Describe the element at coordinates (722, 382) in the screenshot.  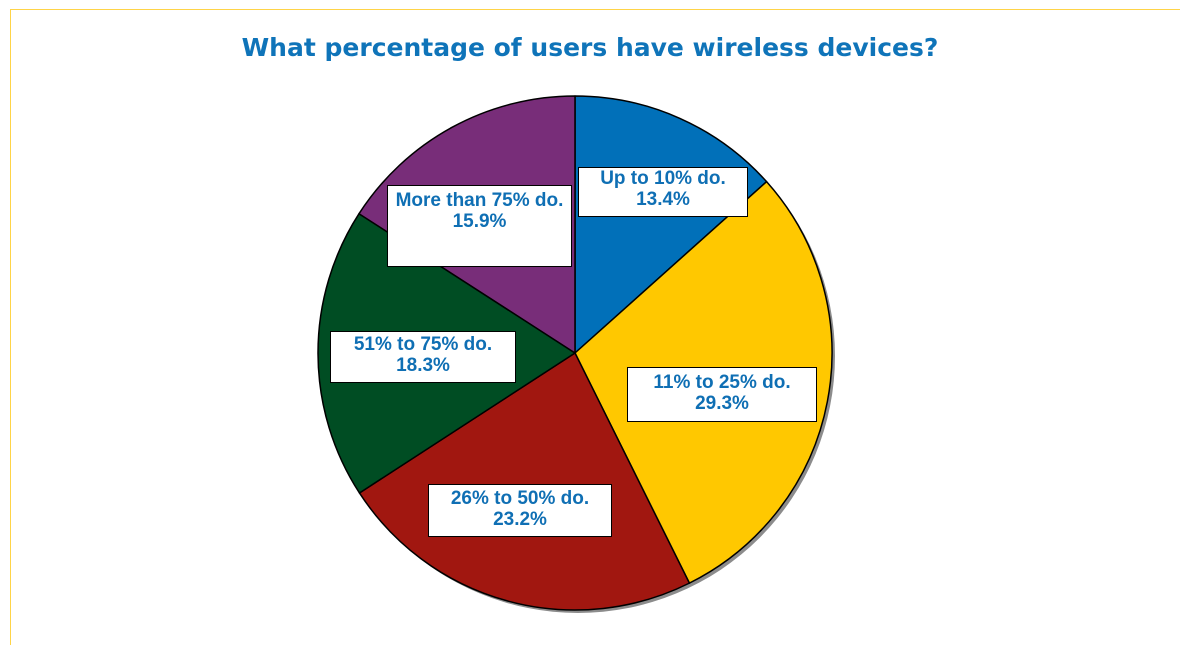
I see `slice-label-text: 11% to 25% do.` at that location.